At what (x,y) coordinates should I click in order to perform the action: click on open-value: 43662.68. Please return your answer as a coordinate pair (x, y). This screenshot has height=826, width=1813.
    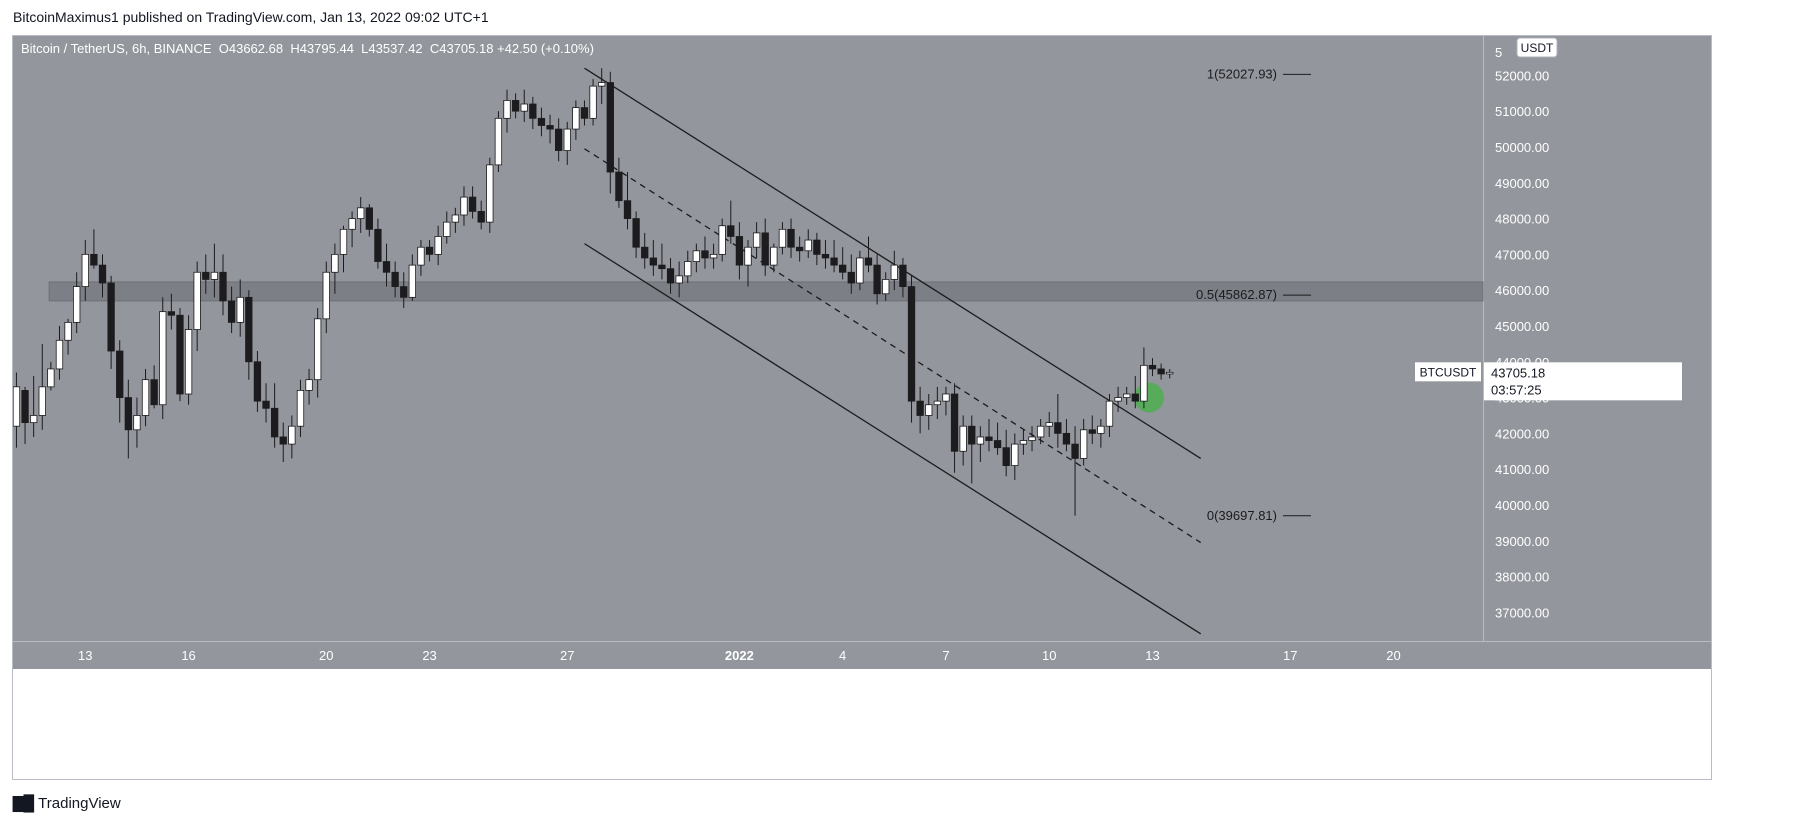
    Looking at the image, I should click on (259, 48).